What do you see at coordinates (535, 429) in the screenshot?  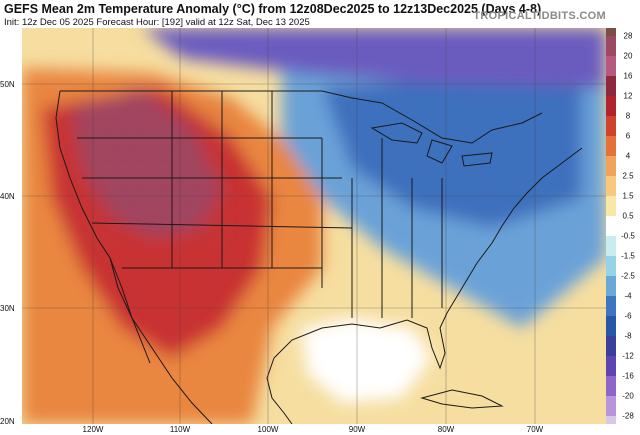 I see `lon-label: 70W` at bounding box center [535, 429].